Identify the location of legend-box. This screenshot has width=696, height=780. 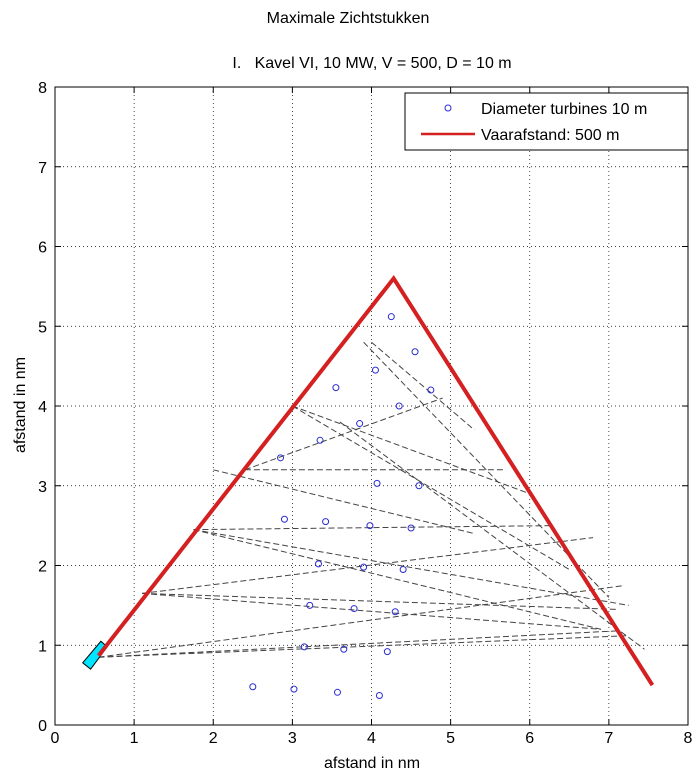
(546, 121).